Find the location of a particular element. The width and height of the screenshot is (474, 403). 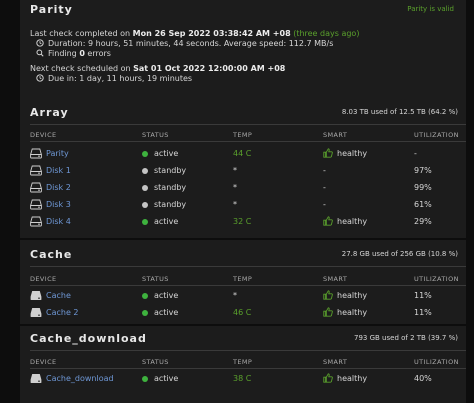

utilization-cell: 11% is located at coordinates (423, 295).